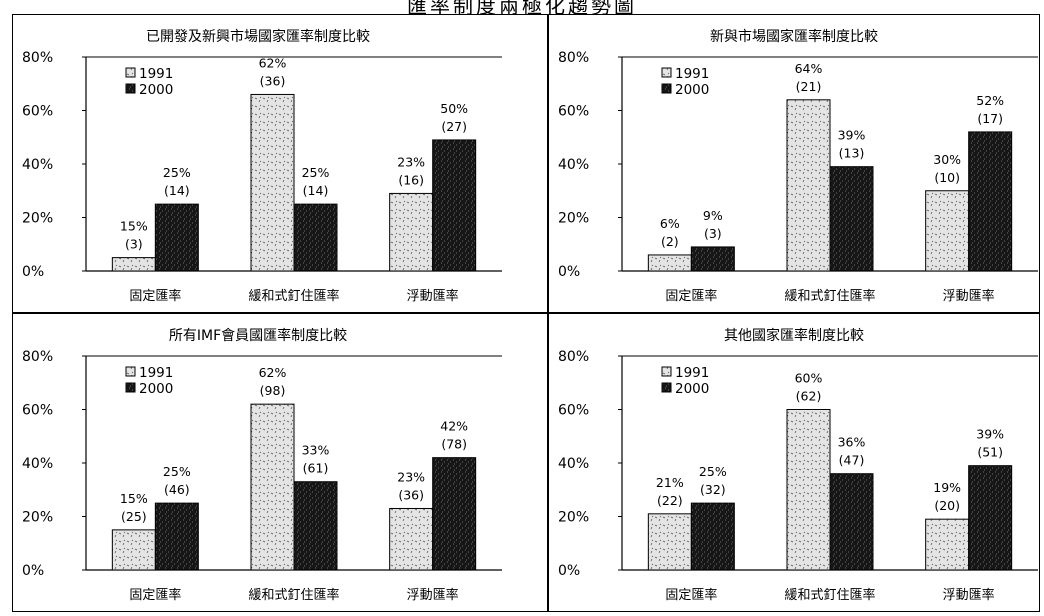  Describe the element at coordinates (794, 335) in the screenshot. I see `chart-title: 其他國家匯率制度比較` at that location.